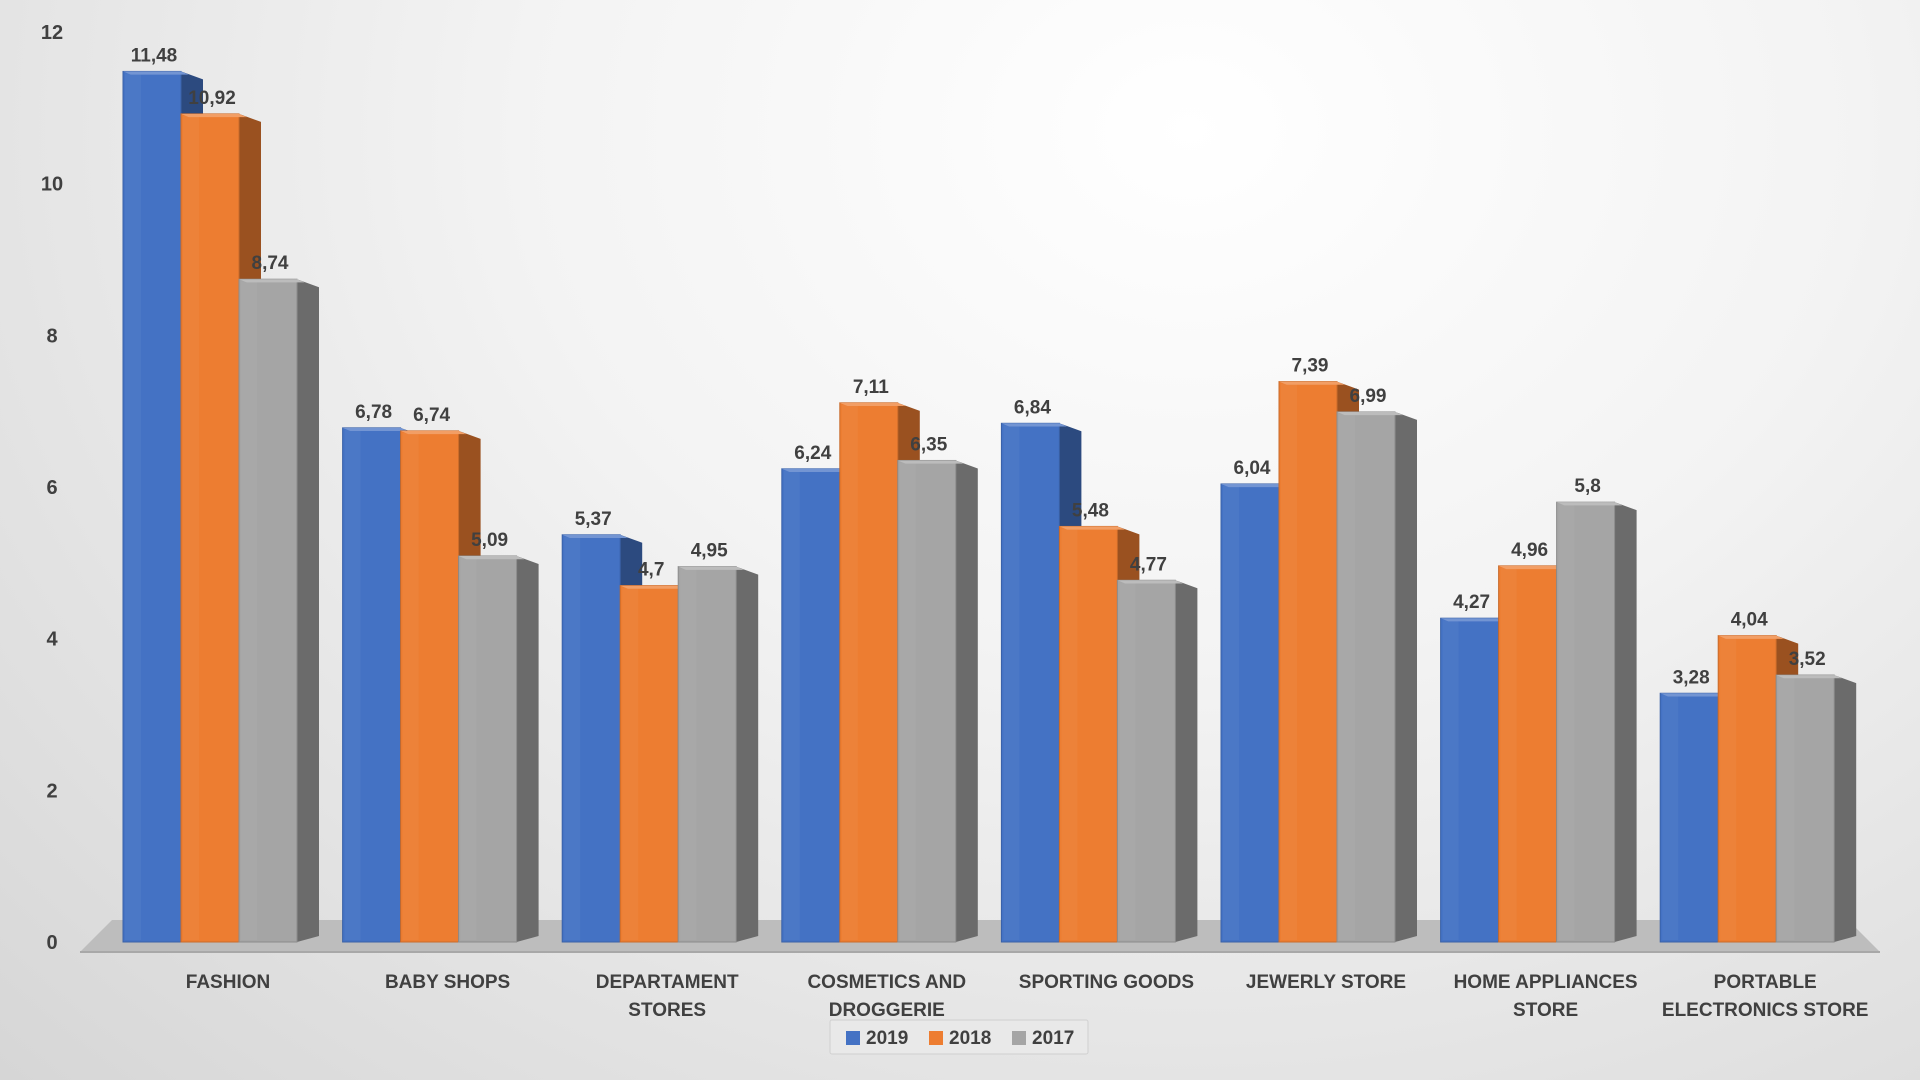 This screenshot has width=1920, height=1080. Describe the element at coordinates (51, 336) in the screenshot. I see `y-tick-label: 8` at that location.